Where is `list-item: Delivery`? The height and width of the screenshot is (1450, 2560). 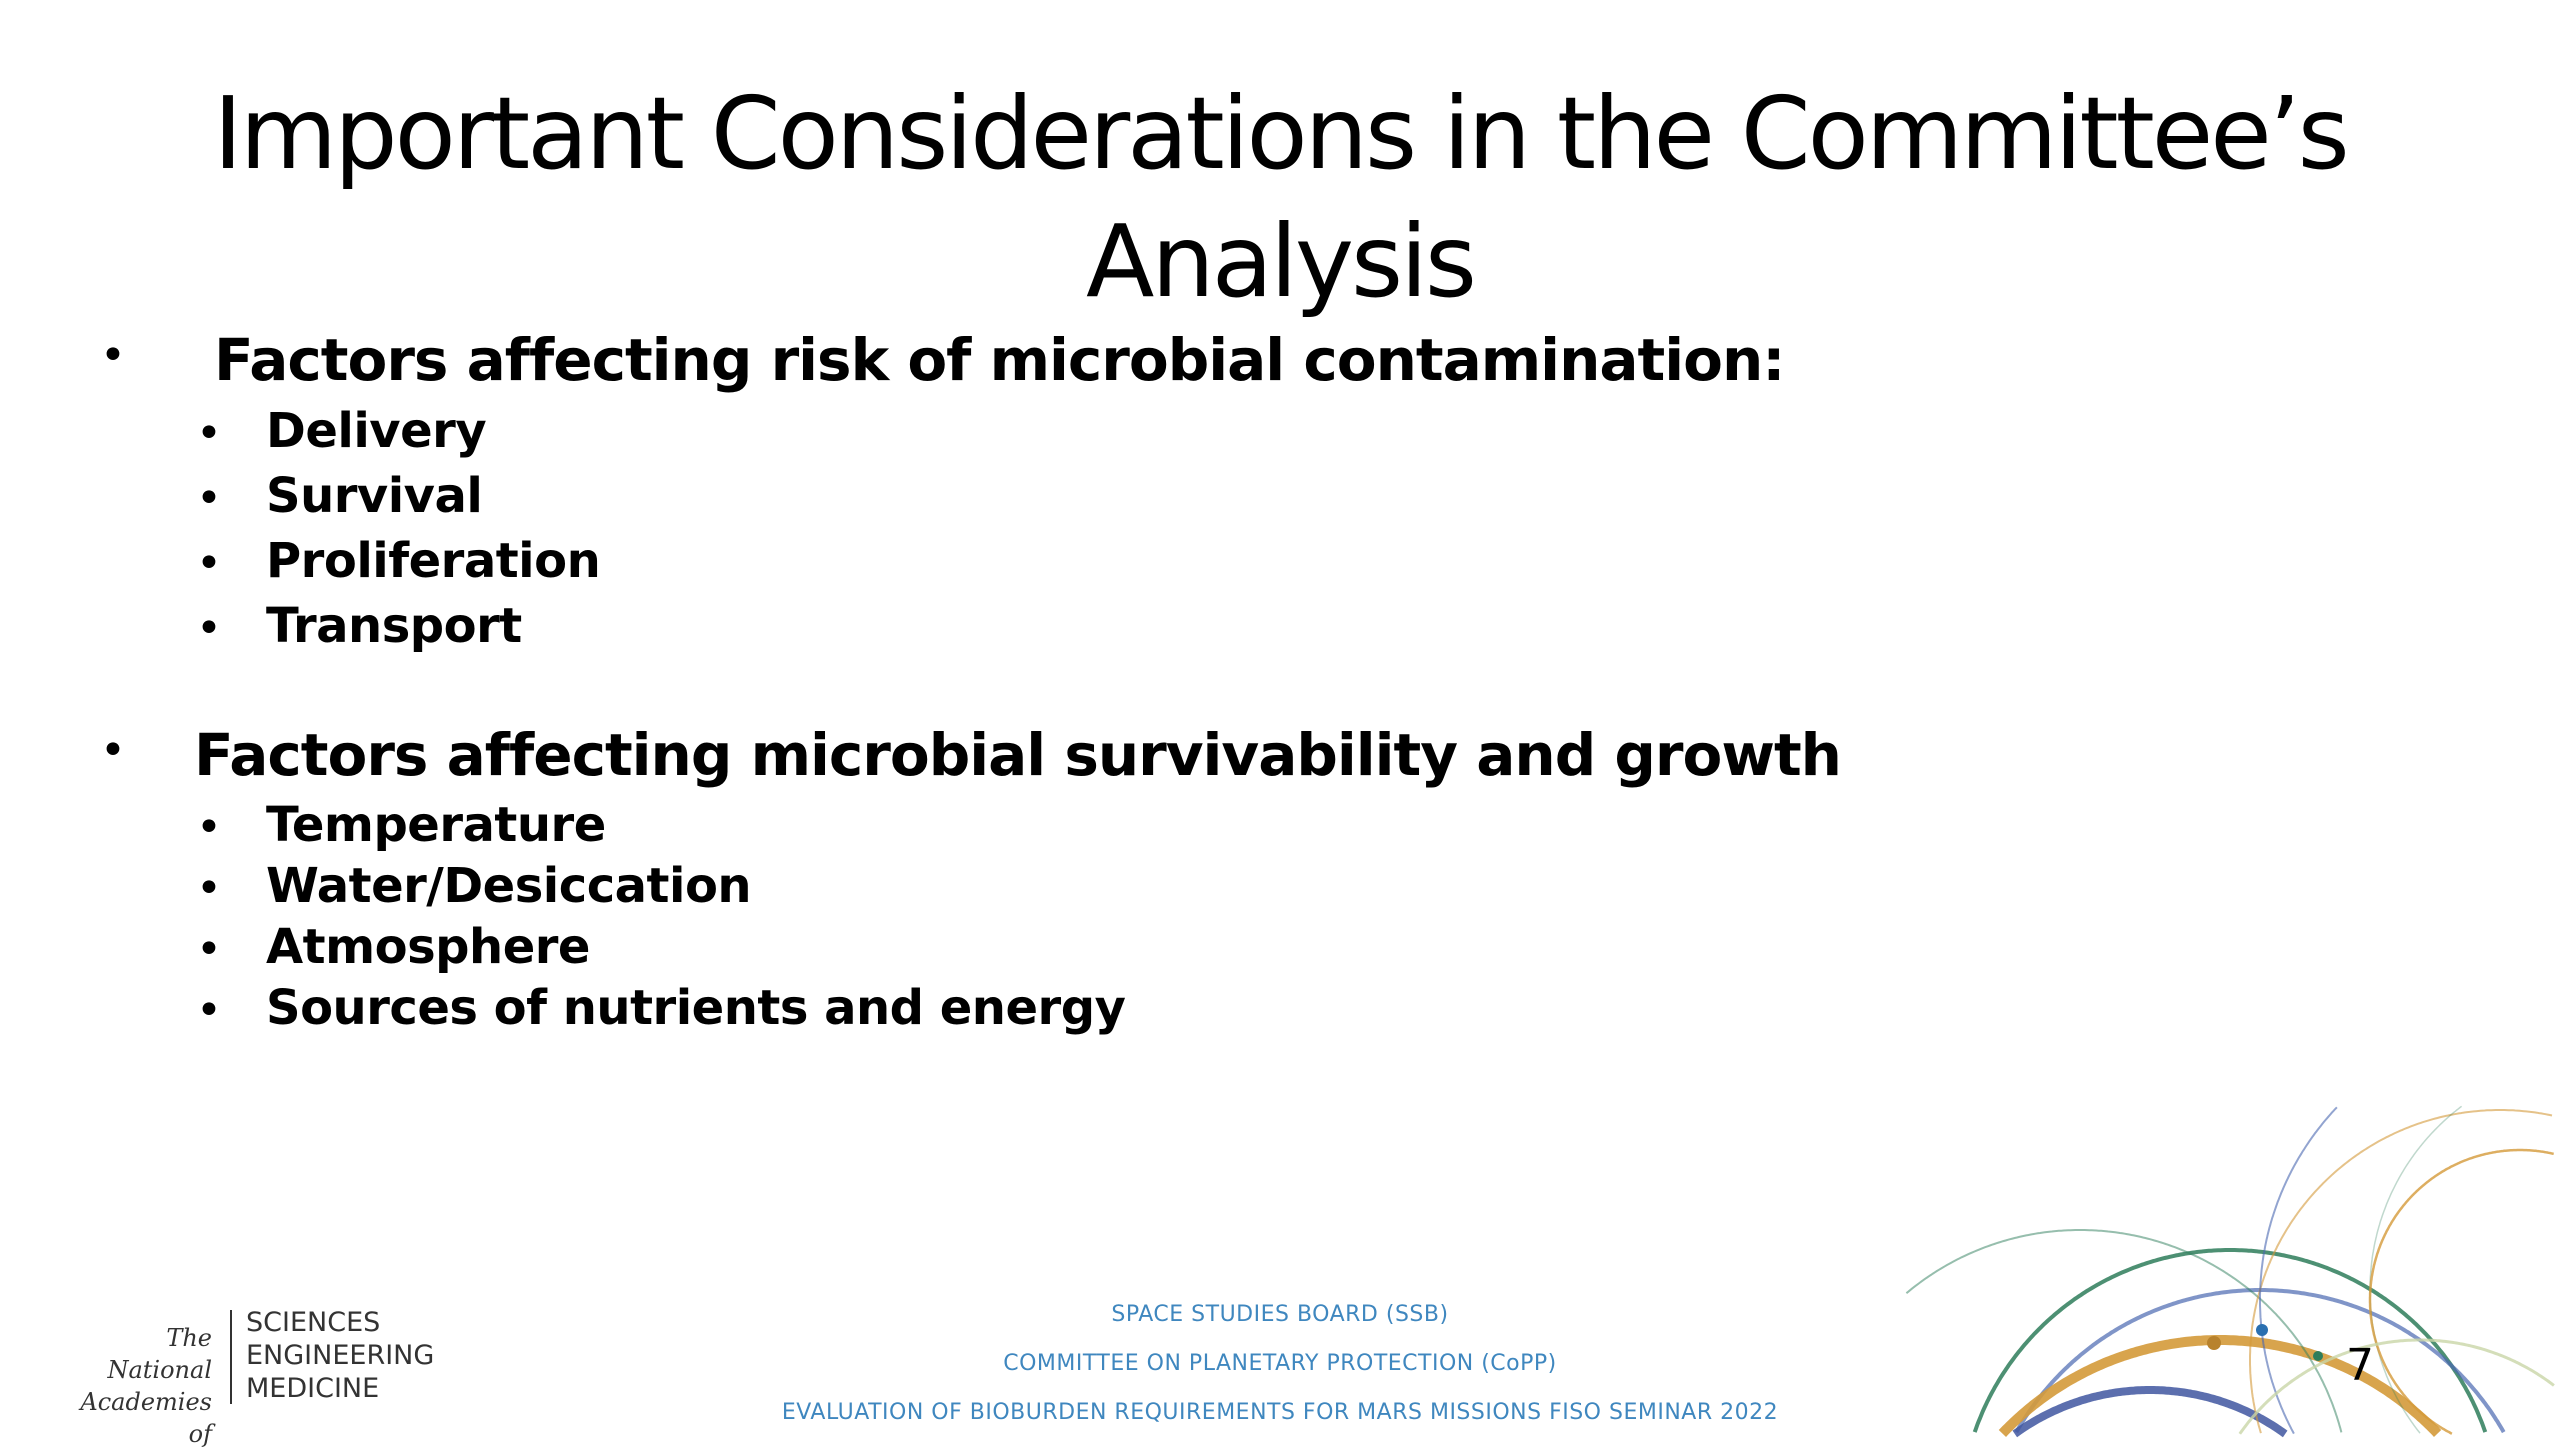 list-item: Delivery is located at coordinates (376, 431).